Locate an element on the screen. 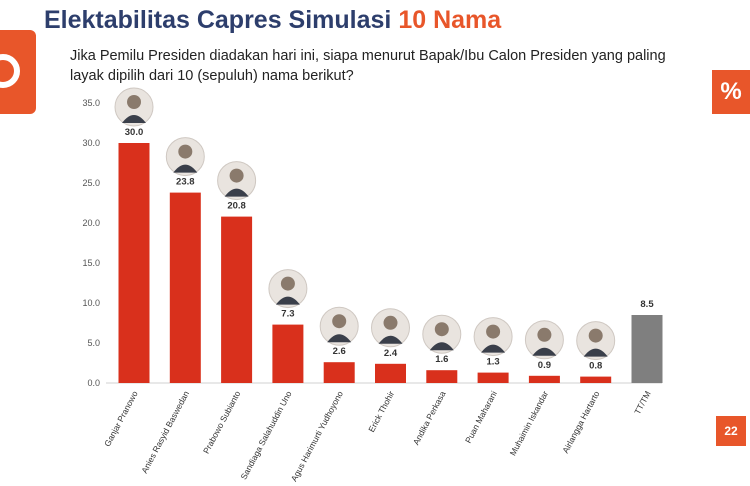 The width and height of the screenshot is (750, 486). y-tick-label: 0.0 is located at coordinates (93, 383).